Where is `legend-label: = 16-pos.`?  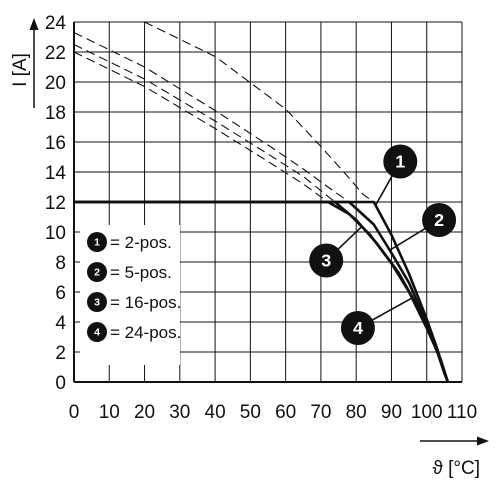 legend-label: = 16-pos. is located at coordinates (145, 302).